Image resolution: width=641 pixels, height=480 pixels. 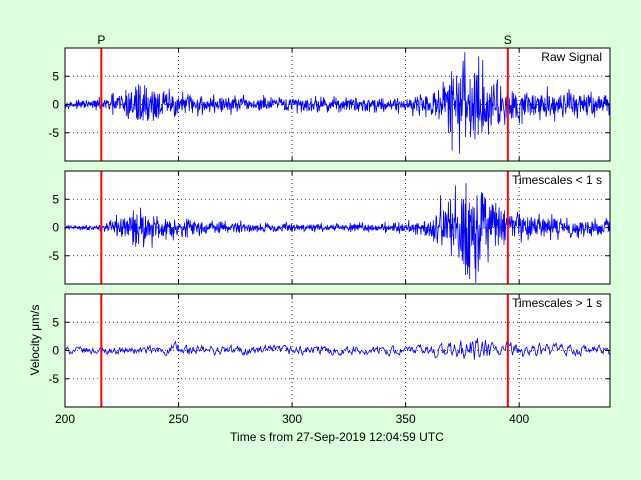 What do you see at coordinates (292, 419) in the screenshot?
I see `x-tick-label: 300` at bounding box center [292, 419].